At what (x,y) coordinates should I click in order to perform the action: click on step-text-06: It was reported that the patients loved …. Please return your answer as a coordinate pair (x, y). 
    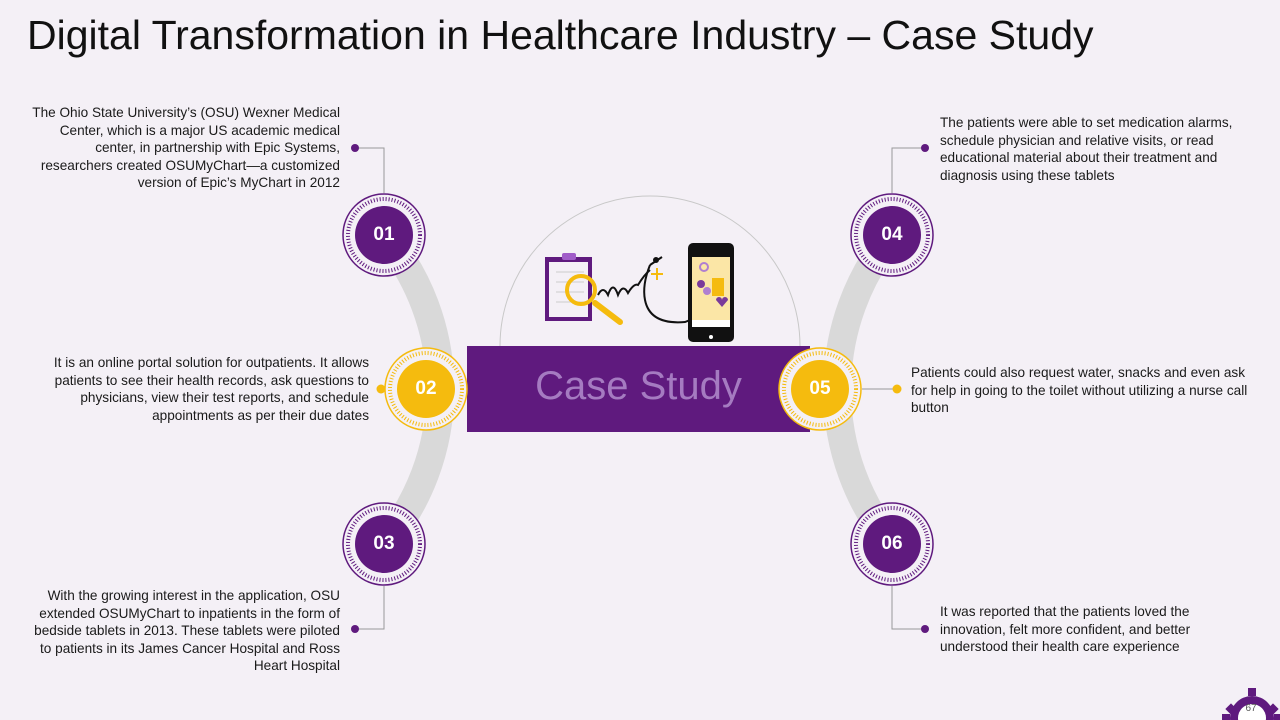
    Looking at the image, I should click on (1065, 629).